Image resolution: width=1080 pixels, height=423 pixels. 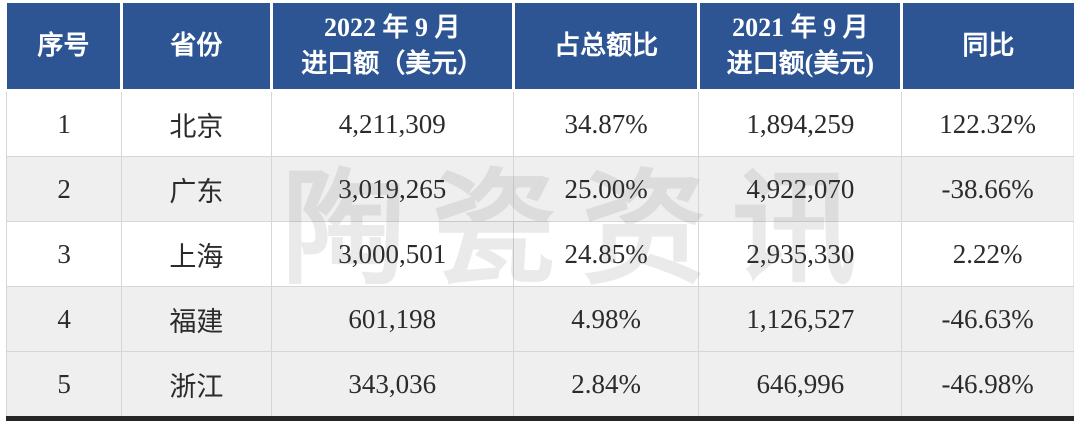 What do you see at coordinates (196, 319) in the screenshot?
I see `cell-province: 福建` at bounding box center [196, 319].